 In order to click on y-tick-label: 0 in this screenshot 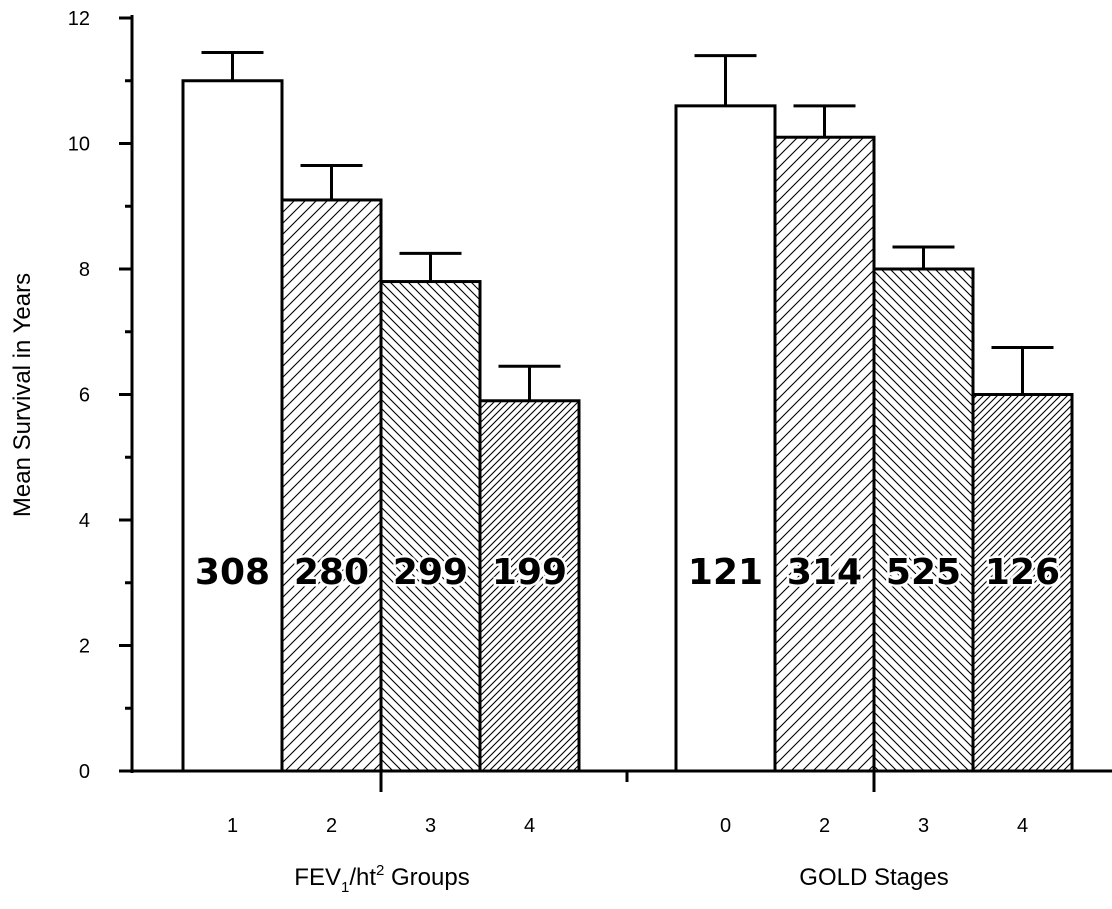, I will do `click(84, 772)`.